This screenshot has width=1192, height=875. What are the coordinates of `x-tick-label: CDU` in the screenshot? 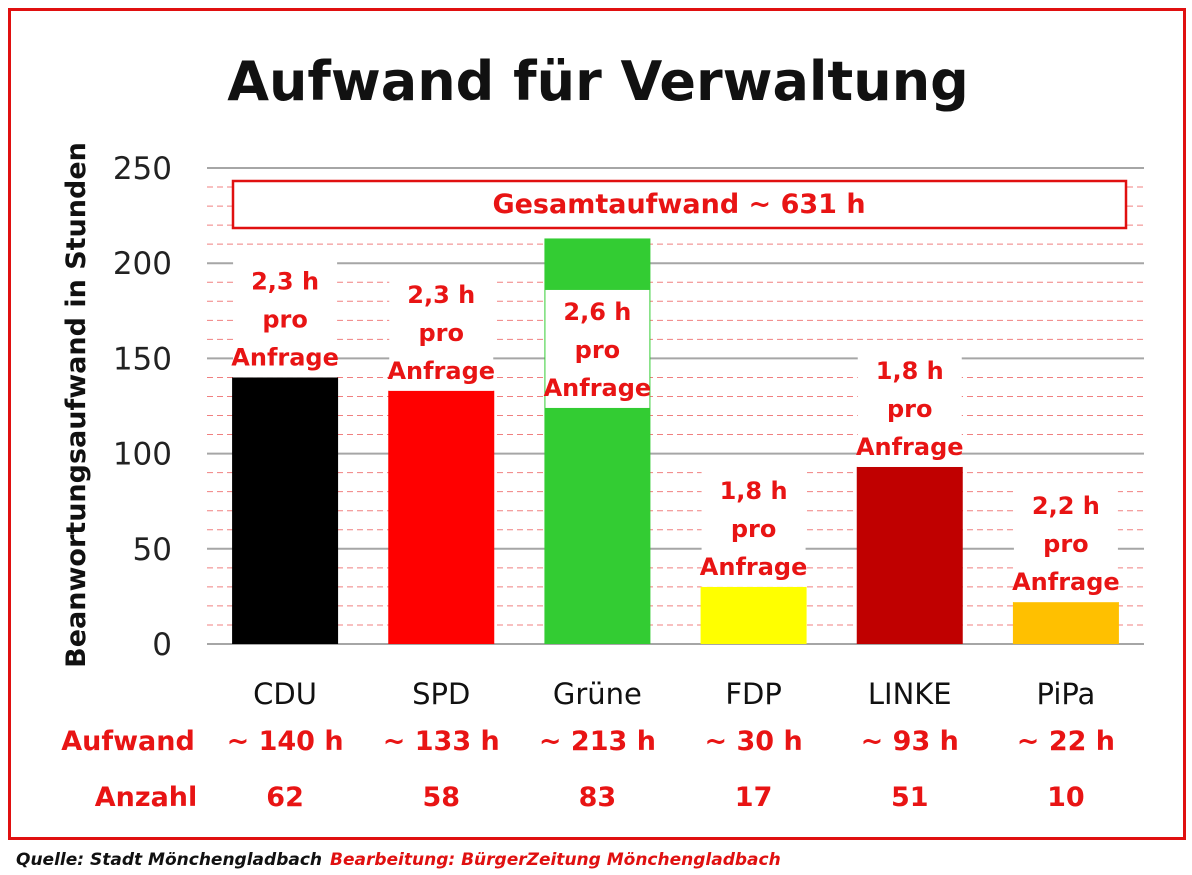 It's located at (285, 694).